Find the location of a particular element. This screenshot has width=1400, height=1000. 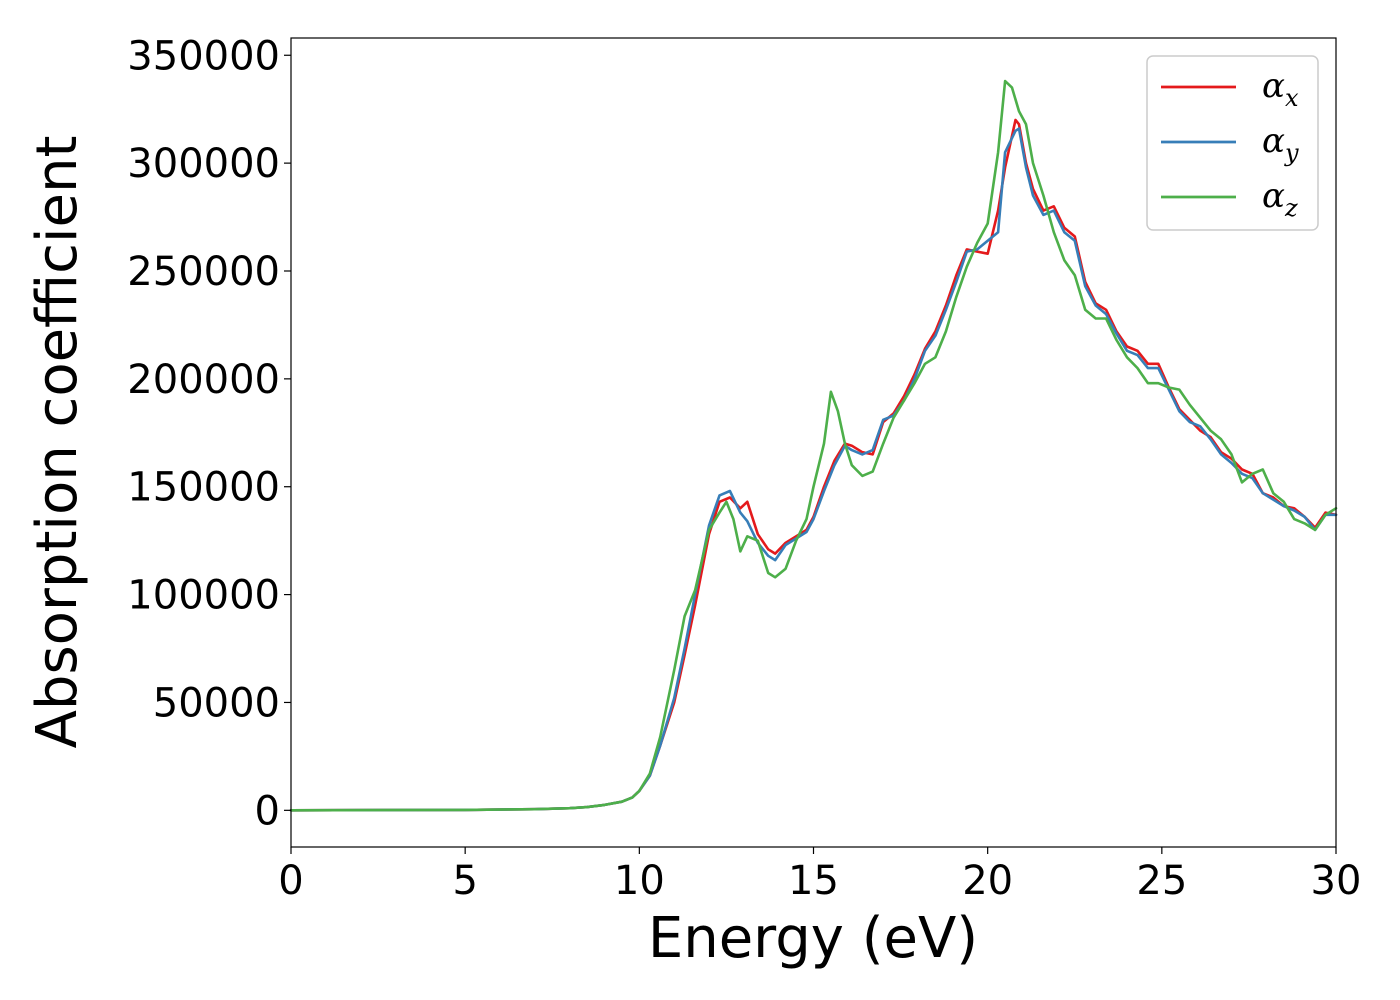

x-tick-label: 25 is located at coordinates (1161, 881).